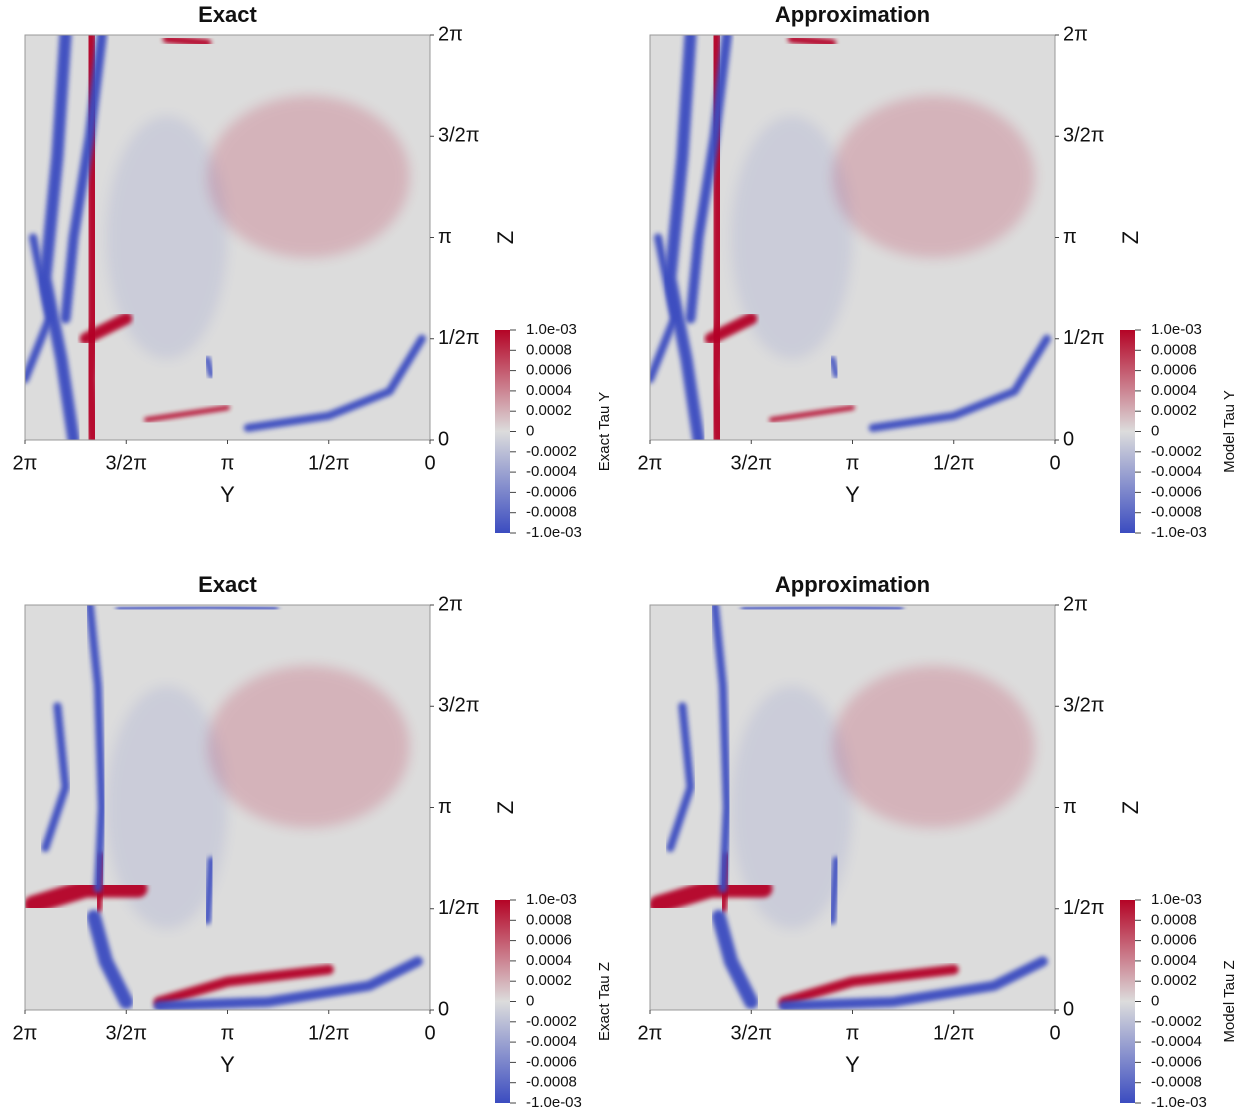 This screenshot has width=1247, height=1118. What do you see at coordinates (1070, 237) in the screenshot?
I see `y-tick-label: π` at bounding box center [1070, 237].